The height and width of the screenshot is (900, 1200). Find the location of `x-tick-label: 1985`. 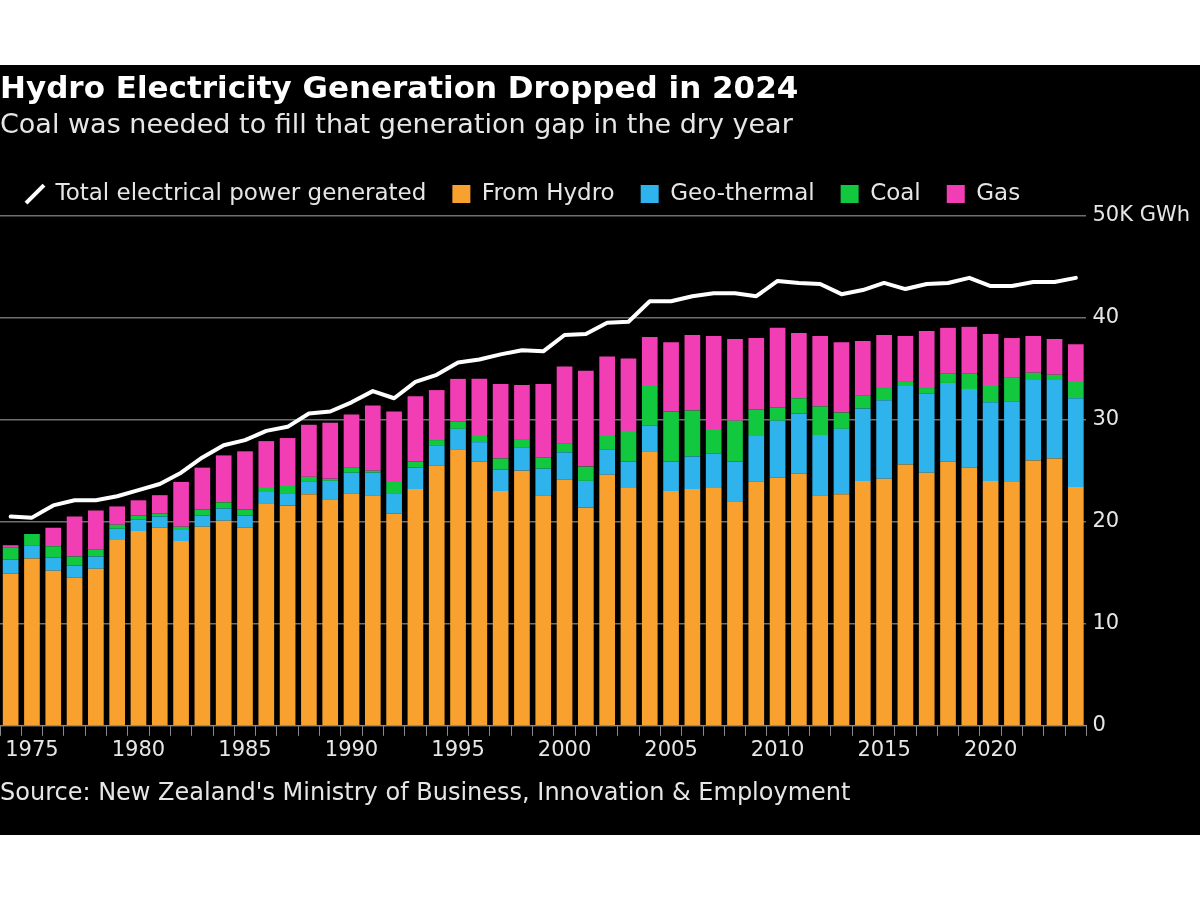

x-tick-label: 1985 is located at coordinates (245, 748).